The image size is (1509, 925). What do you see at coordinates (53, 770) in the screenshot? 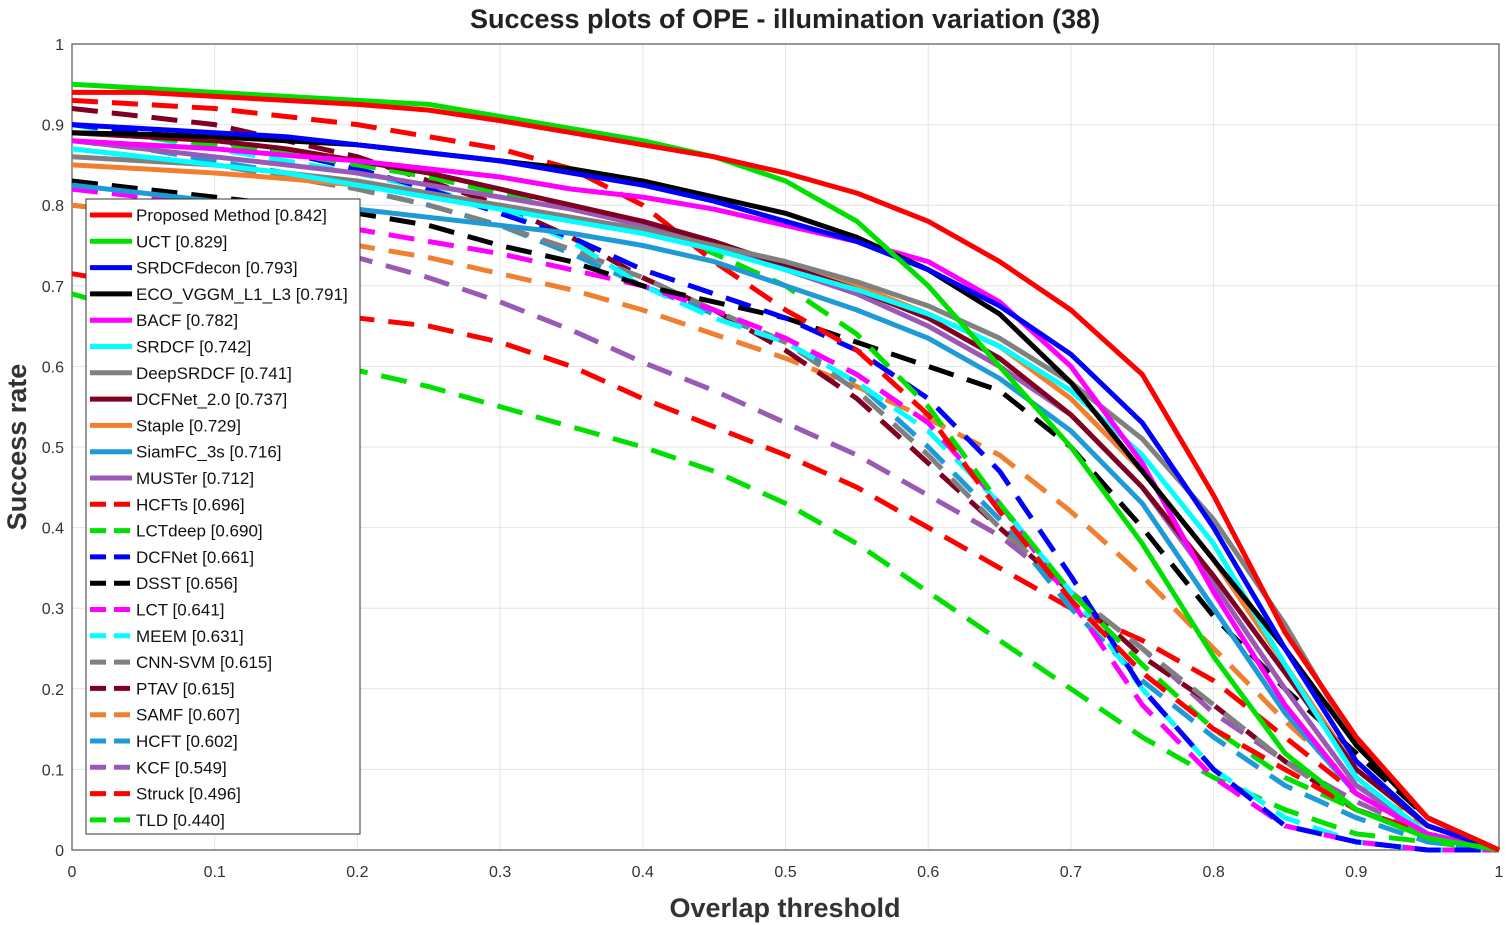
I see `y-tick-label: 0.1` at bounding box center [53, 770].